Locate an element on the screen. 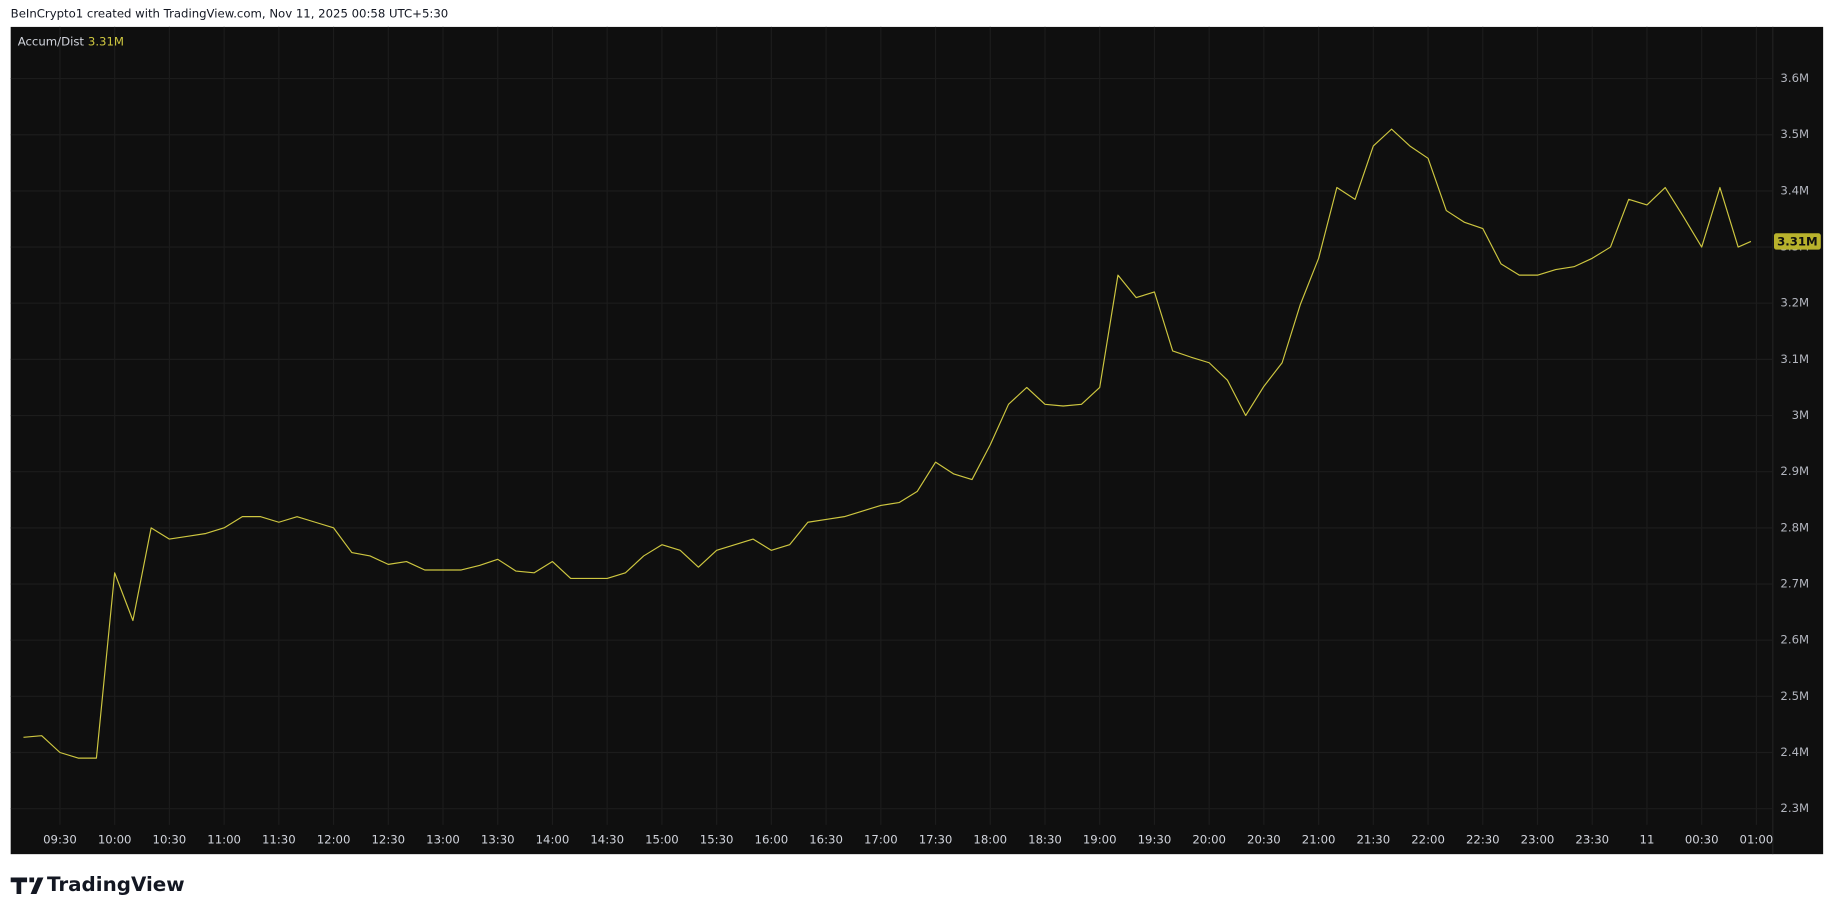  y-tick-label: 2.7M is located at coordinates (1794, 584).